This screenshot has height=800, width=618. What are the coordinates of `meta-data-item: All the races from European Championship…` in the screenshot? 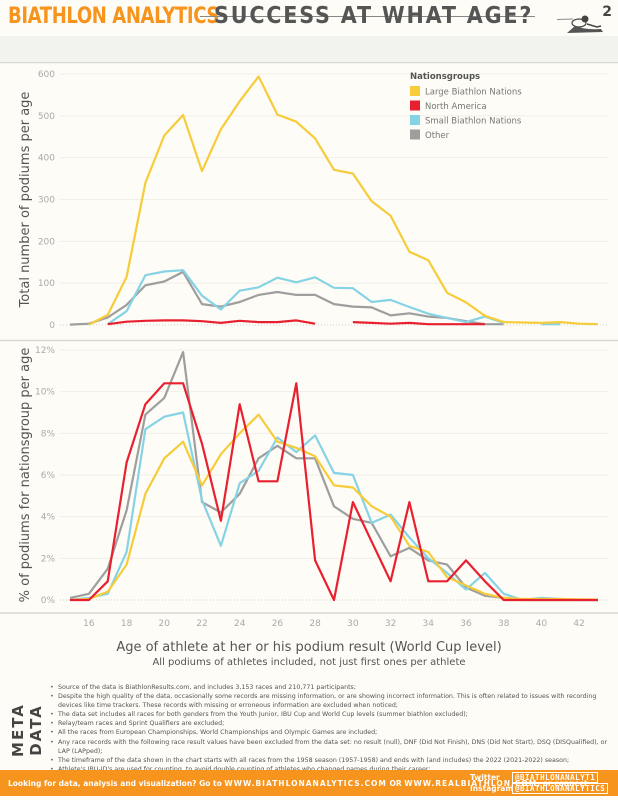 It's located at (332, 732).